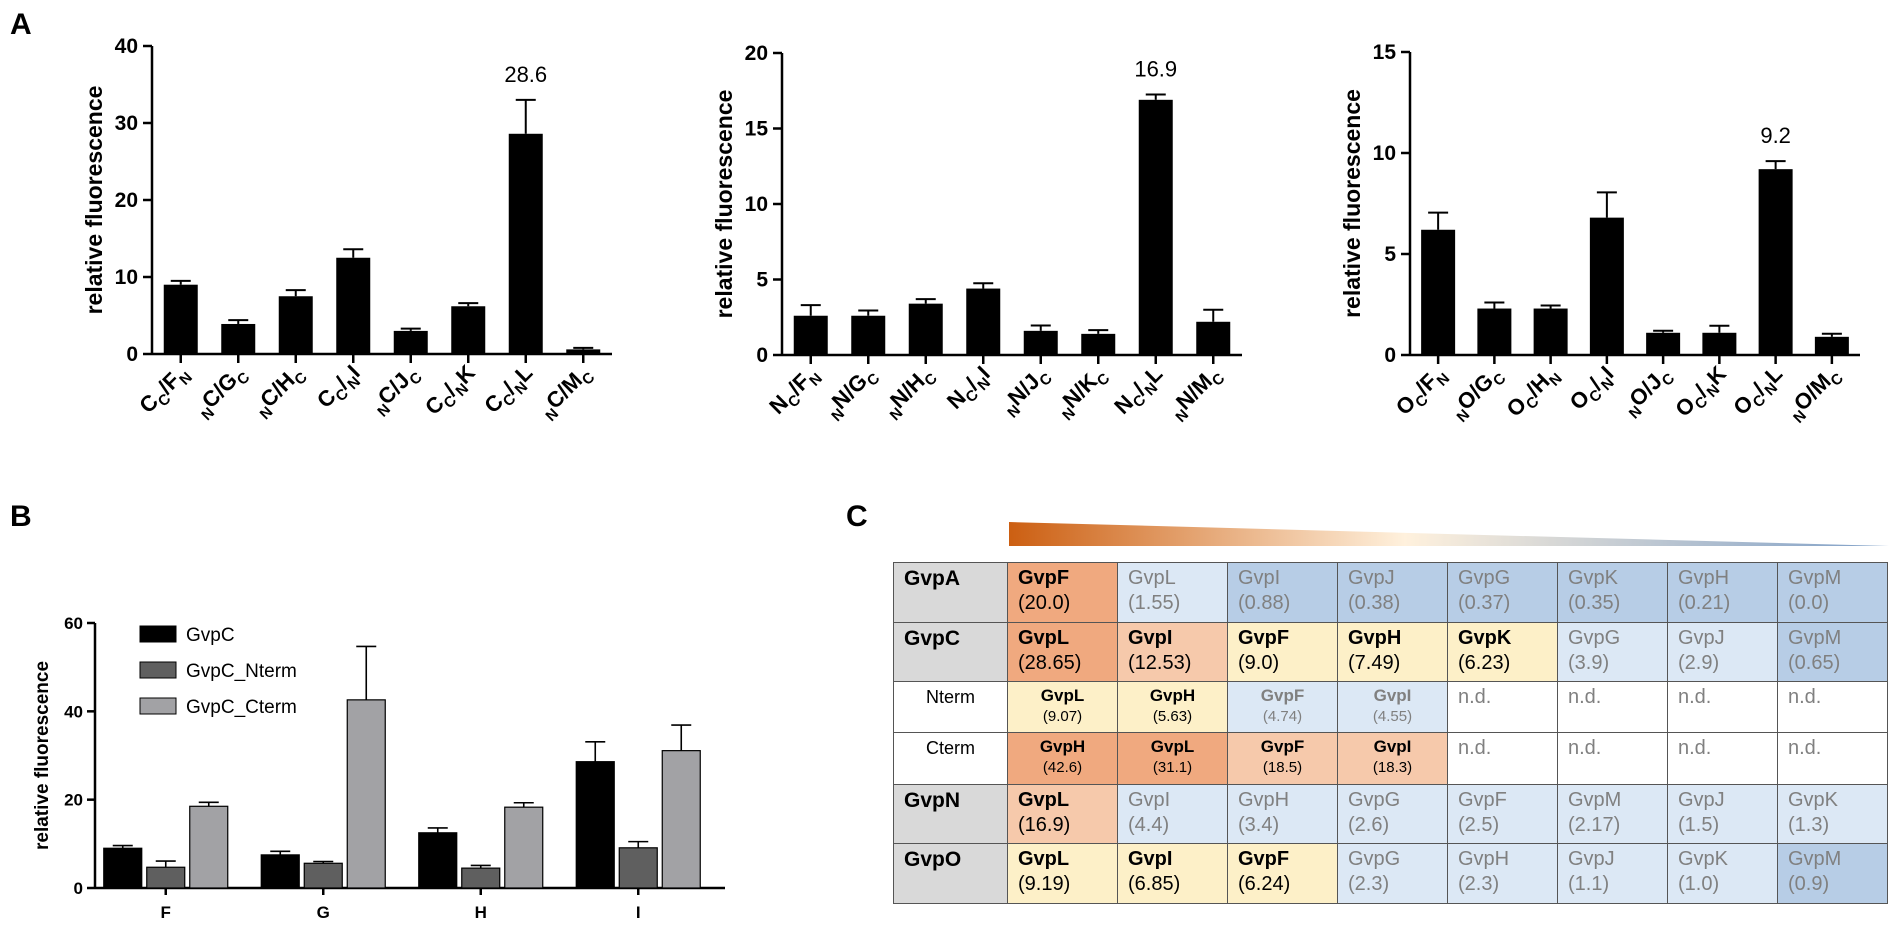 The height and width of the screenshot is (925, 1904). What do you see at coordinates (126, 46) in the screenshot?
I see `y-tick-label: 40` at bounding box center [126, 46].